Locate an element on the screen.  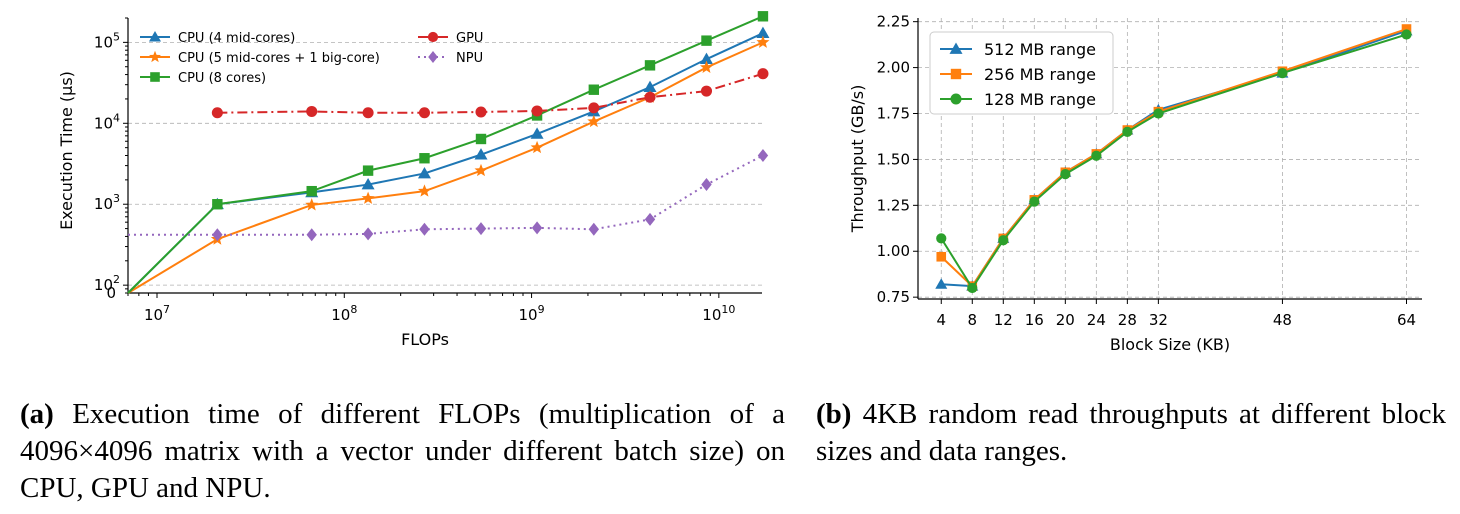
legend-marker-npu is located at coordinates (433, 57).